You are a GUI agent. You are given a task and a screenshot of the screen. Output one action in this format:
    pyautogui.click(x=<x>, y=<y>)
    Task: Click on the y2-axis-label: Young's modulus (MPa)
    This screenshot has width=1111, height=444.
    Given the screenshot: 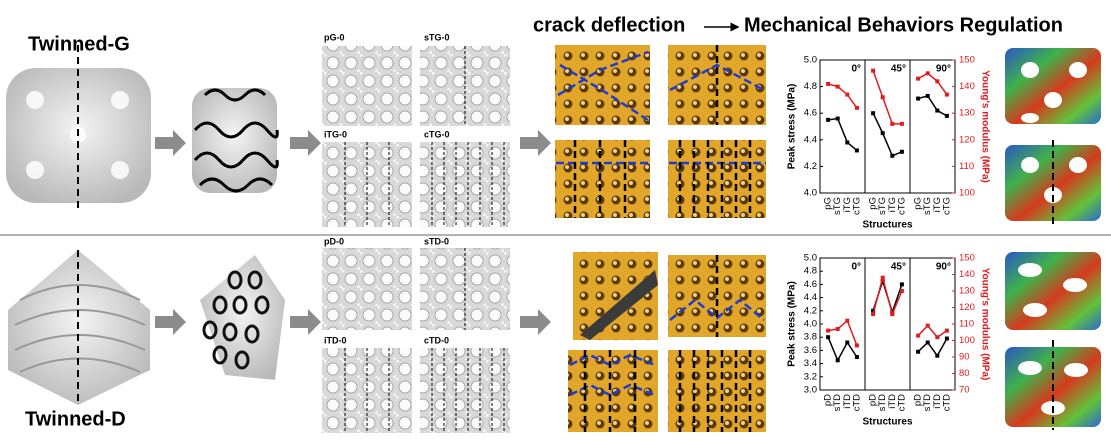 What is the action you would take?
    pyautogui.click(x=984, y=126)
    